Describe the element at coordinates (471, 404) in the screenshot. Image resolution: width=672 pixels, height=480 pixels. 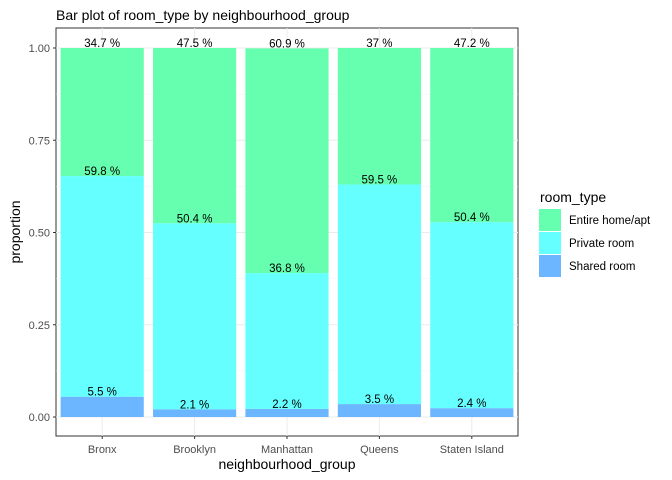
I see `data-label: 2.4 %` at that location.